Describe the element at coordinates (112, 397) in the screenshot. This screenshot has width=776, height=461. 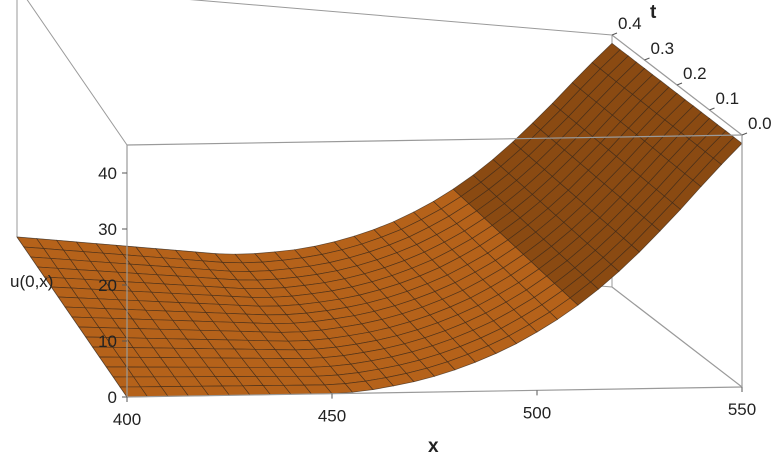
I see `z-tick-label: 0` at that location.